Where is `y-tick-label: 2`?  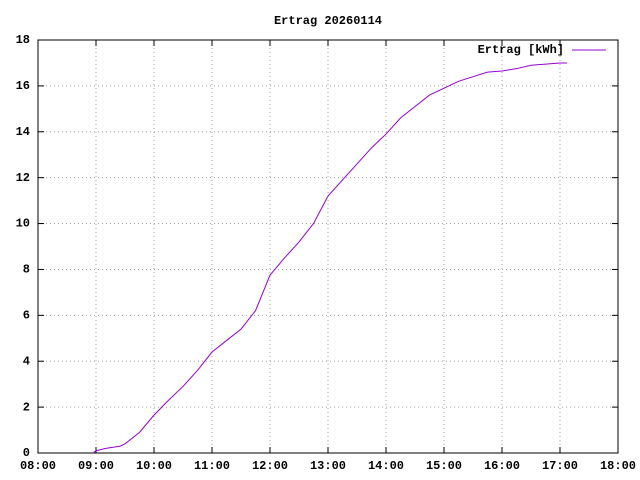
y-tick-label: 2 is located at coordinates (26, 407).